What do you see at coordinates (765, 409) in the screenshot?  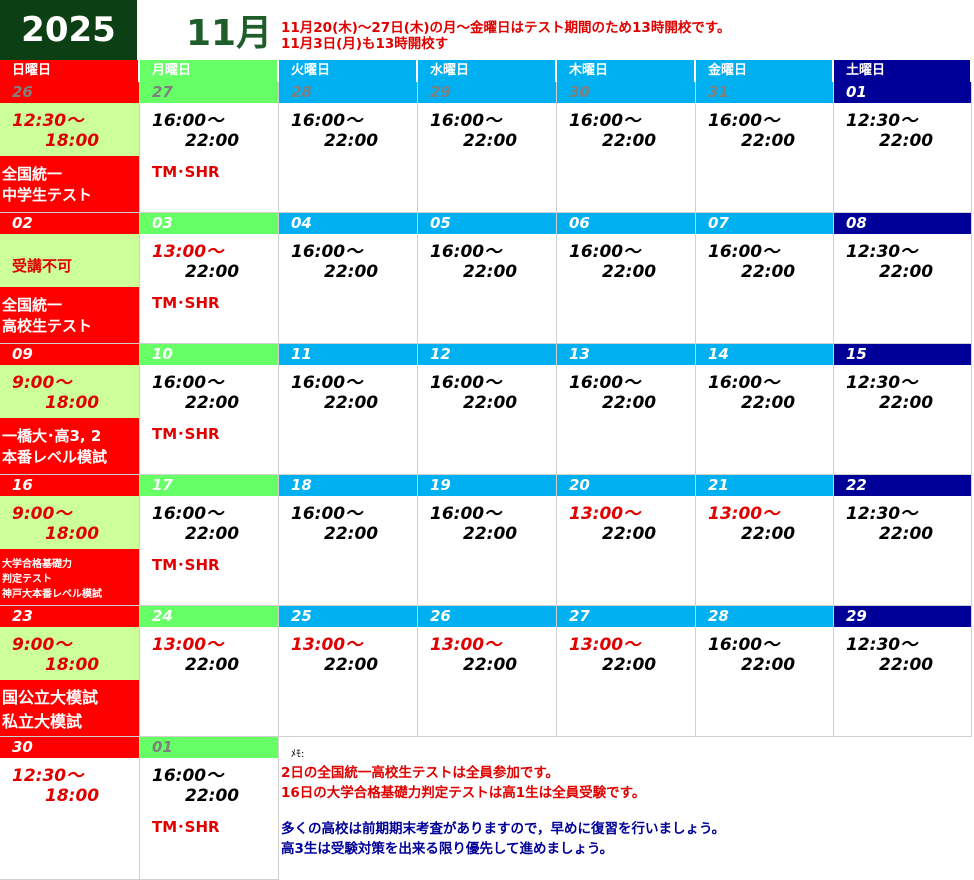 I see `day-cell: 14 16:00～ 22:00` at bounding box center [765, 409].